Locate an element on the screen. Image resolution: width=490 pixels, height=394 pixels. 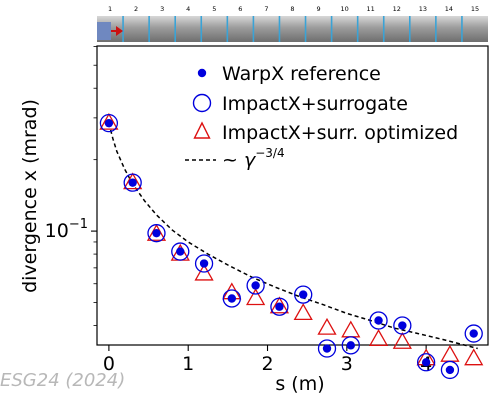
legend-label-impactx-optimized: ImpactX+surr. optimized is located at coordinates (340, 133).